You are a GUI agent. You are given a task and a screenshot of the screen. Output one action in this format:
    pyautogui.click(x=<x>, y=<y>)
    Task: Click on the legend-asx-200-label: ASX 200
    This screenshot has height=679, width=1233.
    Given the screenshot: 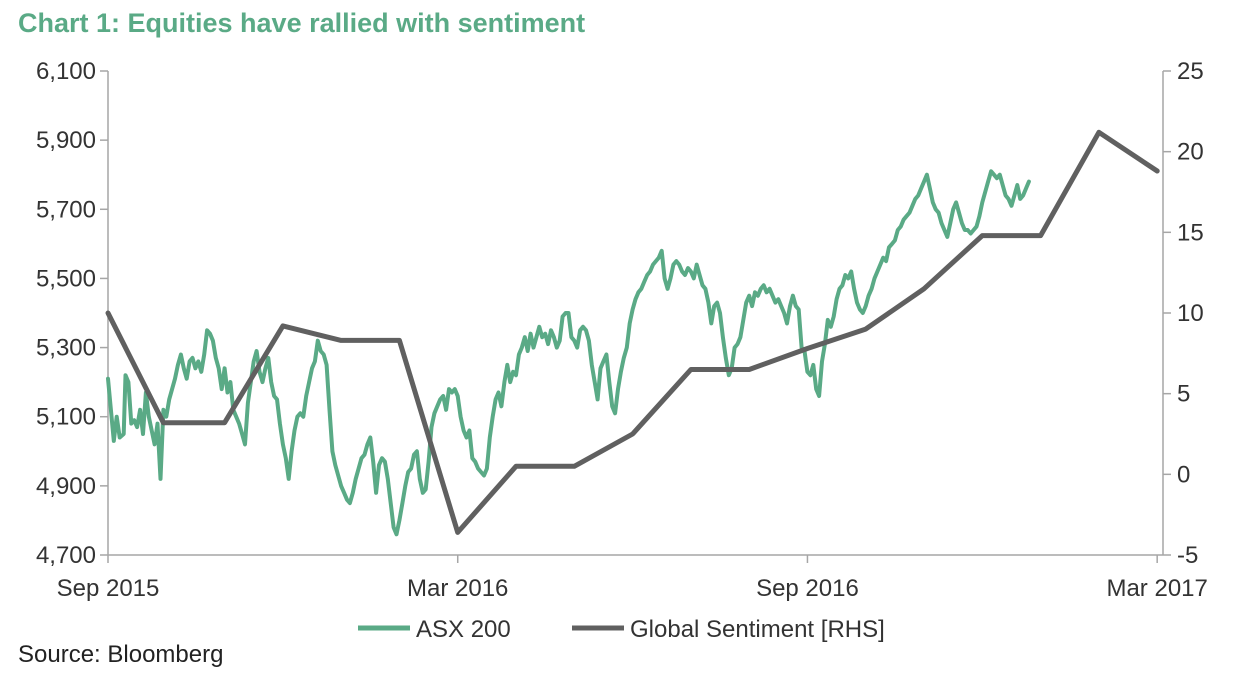 What is the action you would take?
    pyautogui.click(x=463, y=629)
    